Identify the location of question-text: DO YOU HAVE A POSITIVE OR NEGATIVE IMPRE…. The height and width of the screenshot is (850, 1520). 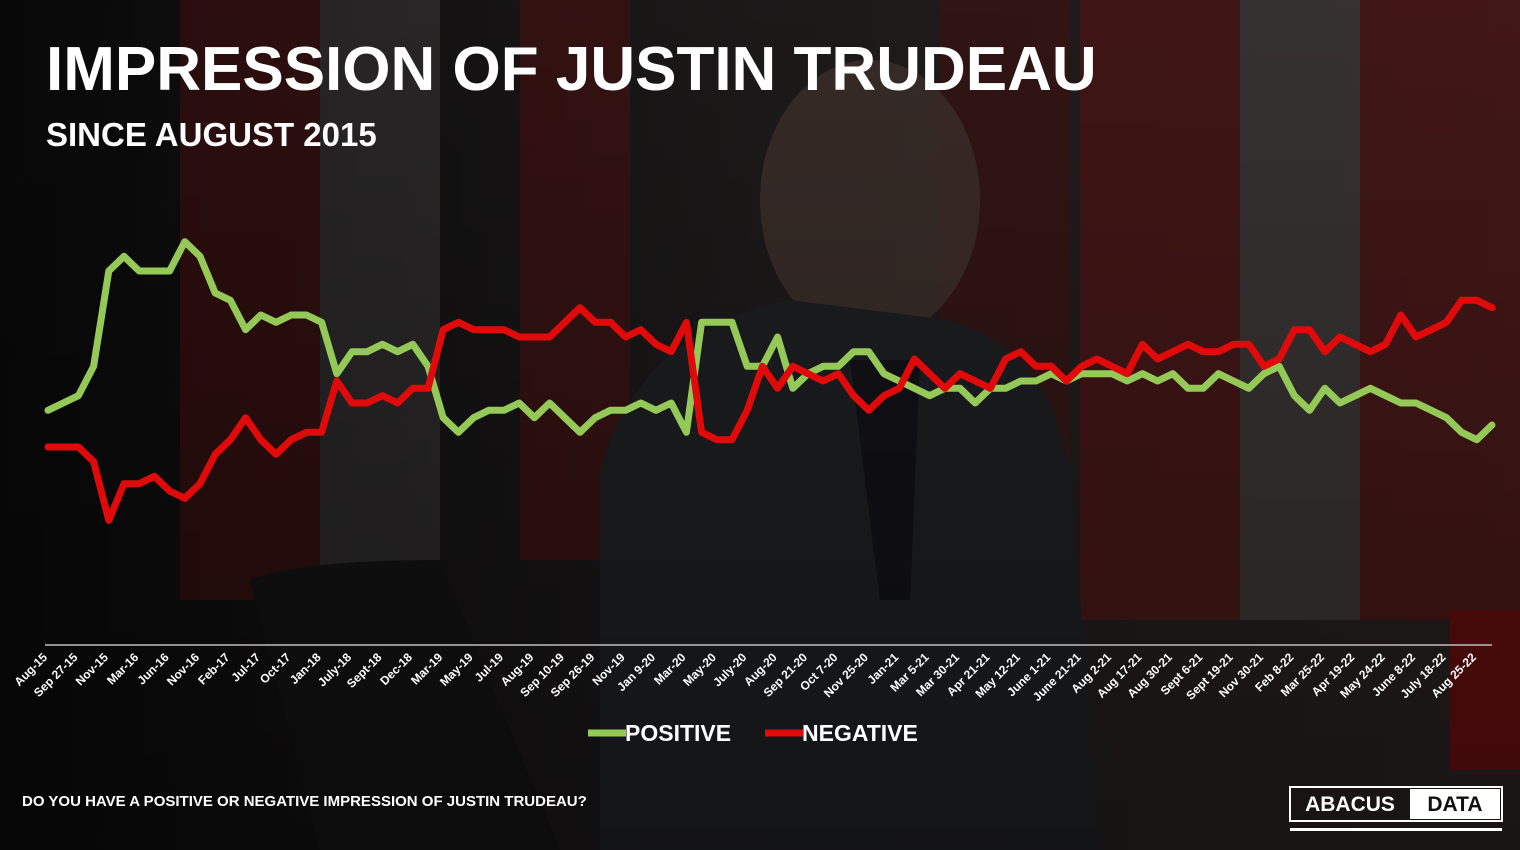
(304, 801).